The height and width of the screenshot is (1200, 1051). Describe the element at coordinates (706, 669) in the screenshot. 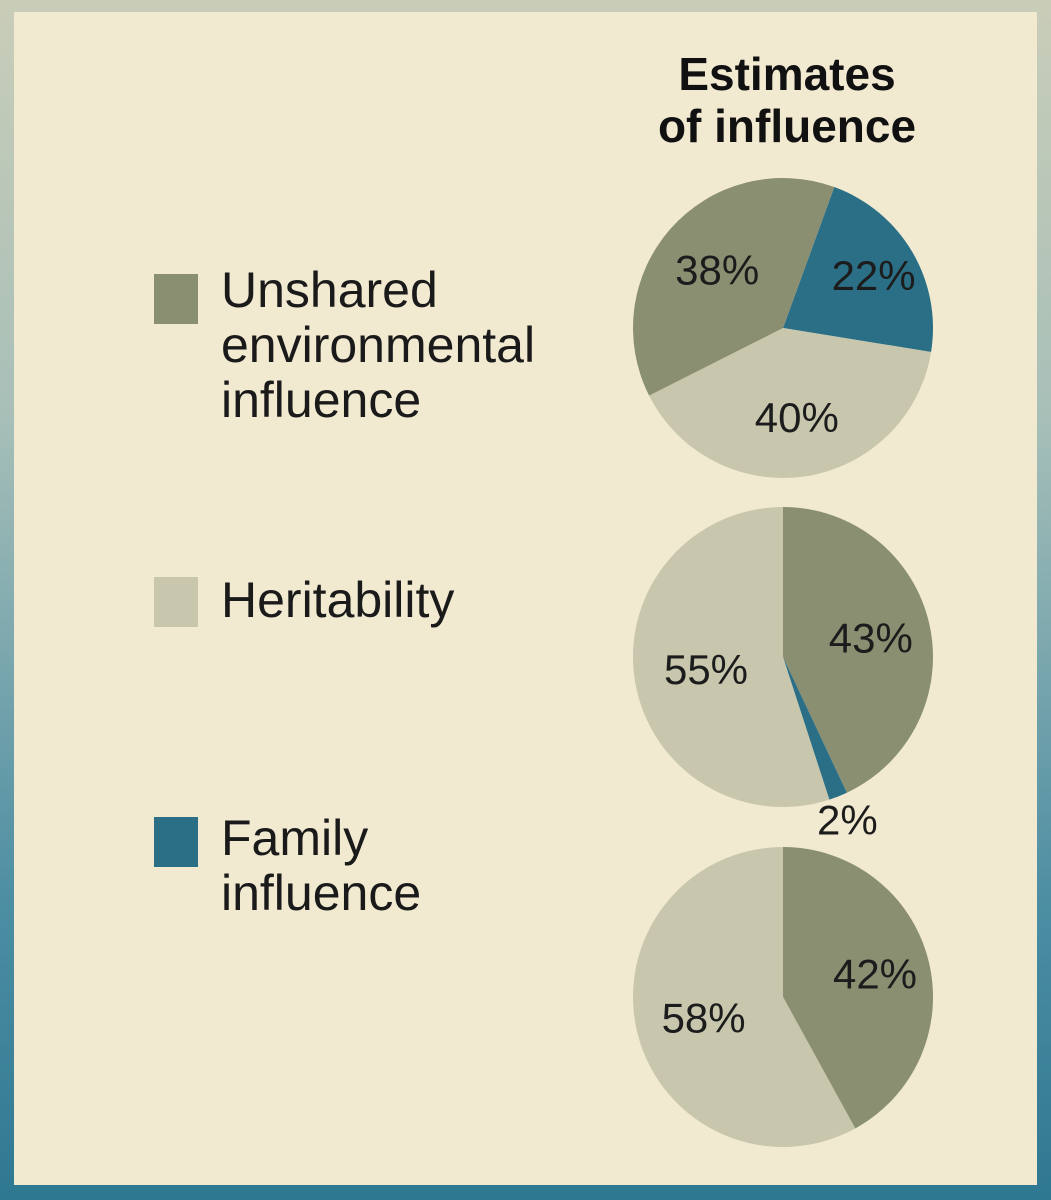

I see `pie-slice-label: 55%` at that location.